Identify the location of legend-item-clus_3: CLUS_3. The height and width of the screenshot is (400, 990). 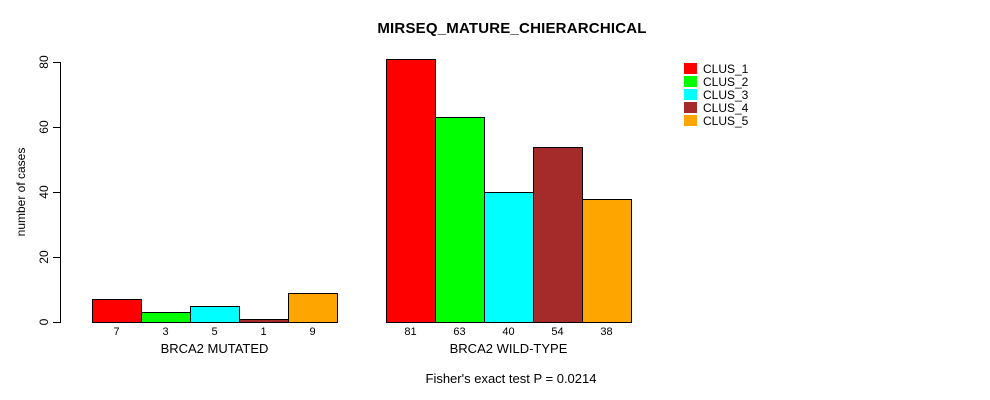
(716, 94).